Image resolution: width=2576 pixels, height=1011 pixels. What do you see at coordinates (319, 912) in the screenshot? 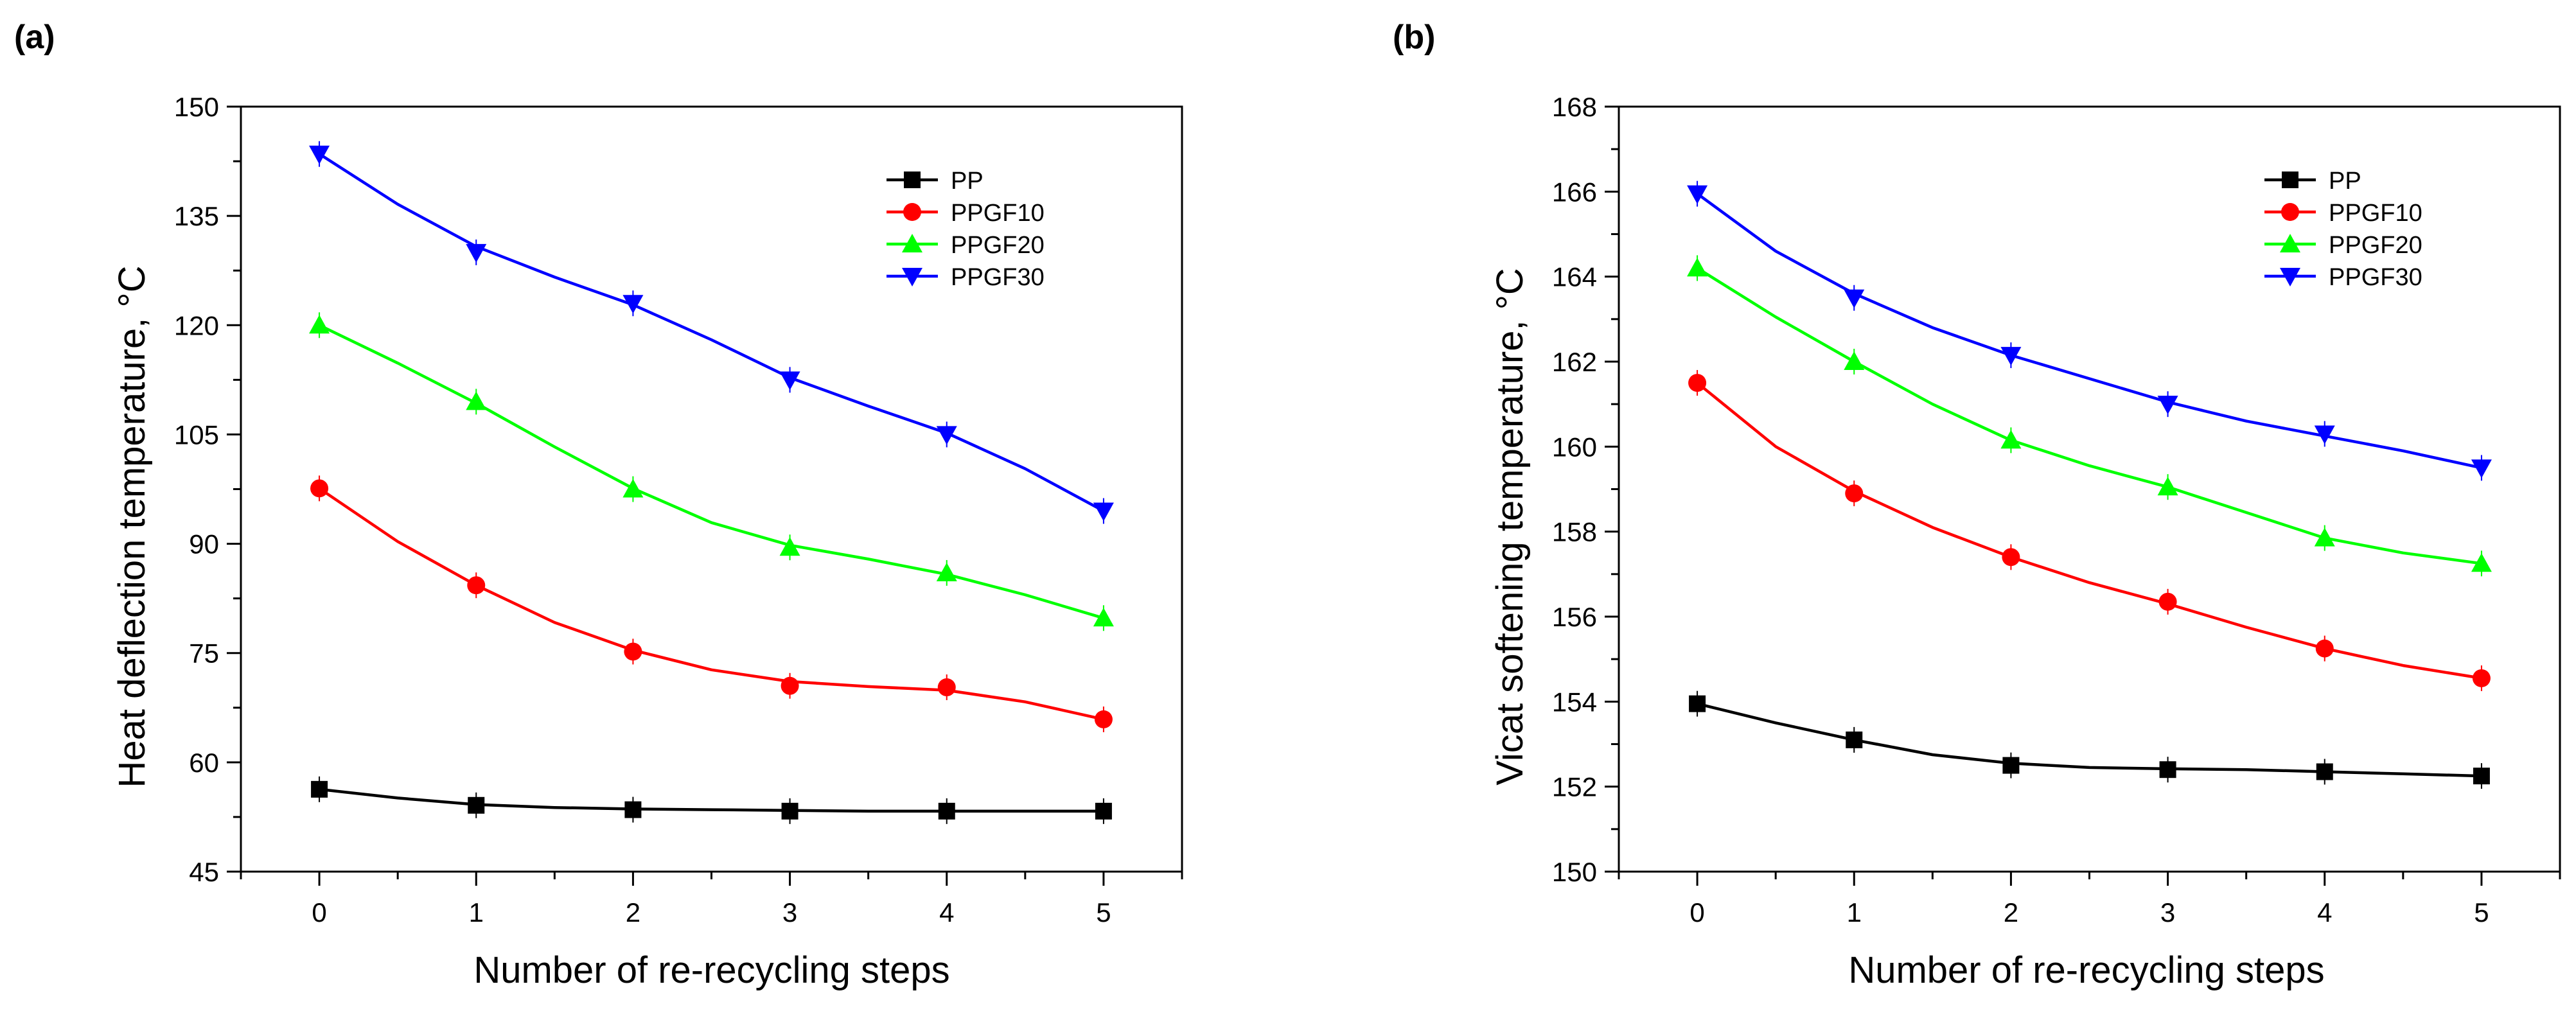
I see `x-tick-label-a-0: 0` at bounding box center [319, 912].